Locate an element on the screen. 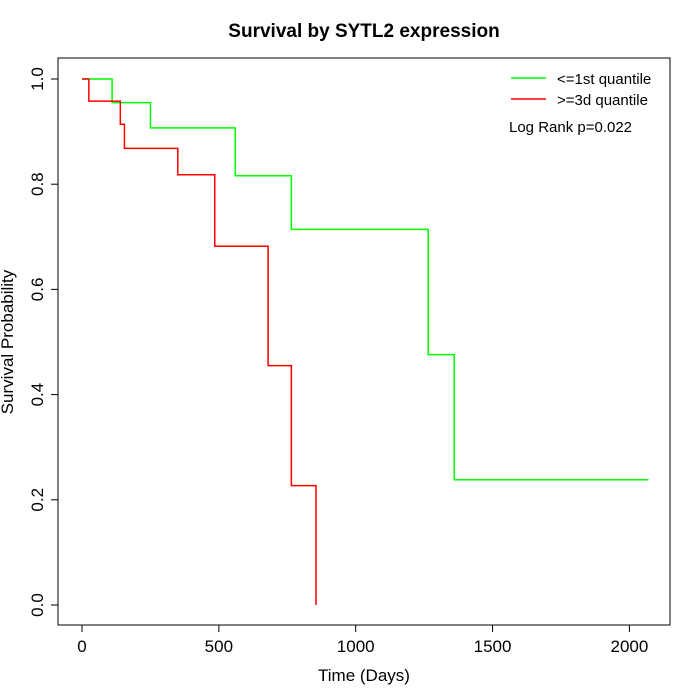  log-rank-annotation: Log Rank p=0.022 is located at coordinates (570, 127).